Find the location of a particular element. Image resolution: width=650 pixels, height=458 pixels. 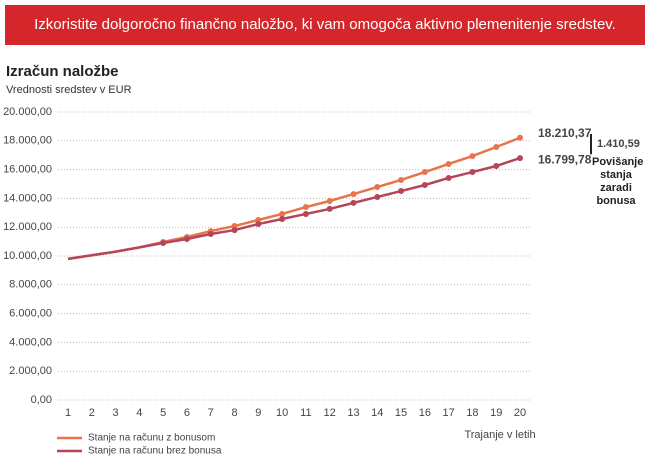

difference-label: 1.410,59 is located at coordinates (618, 144).